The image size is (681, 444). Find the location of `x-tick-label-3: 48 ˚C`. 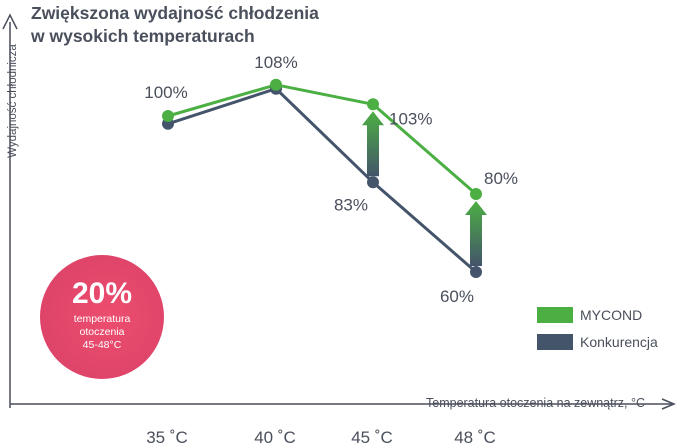

x-tick-label-3: 48 ˚C is located at coordinates (475, 436).